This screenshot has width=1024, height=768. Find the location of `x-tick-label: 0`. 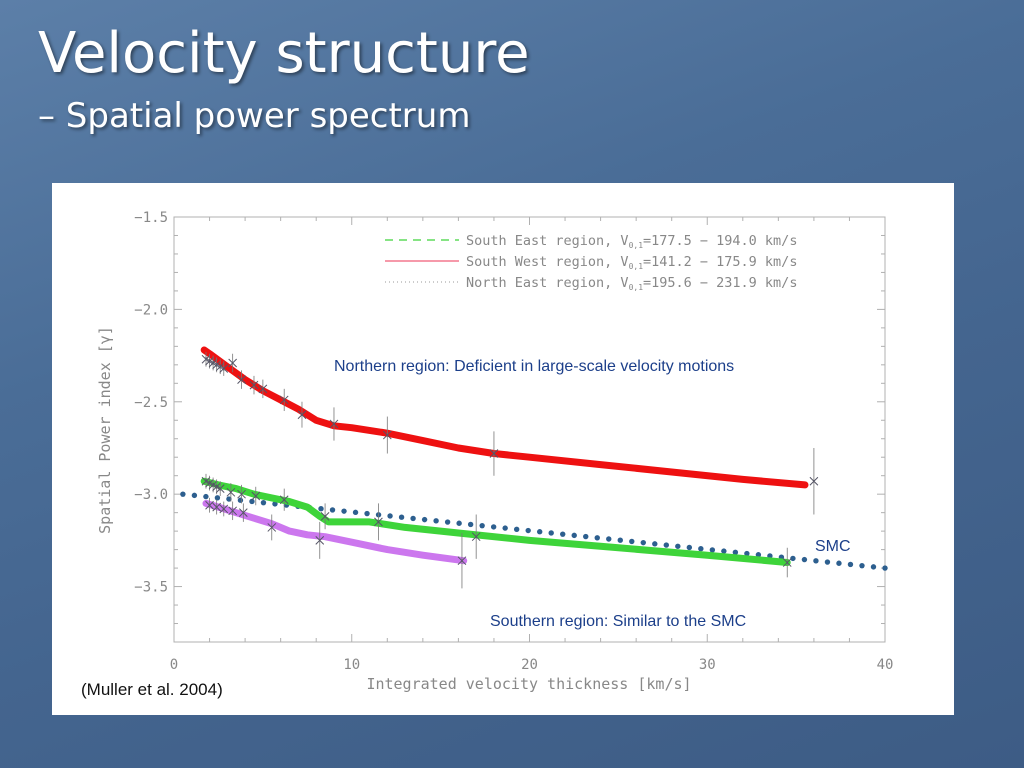

x-tick-label: 0 is located at coordinates (174, 665).